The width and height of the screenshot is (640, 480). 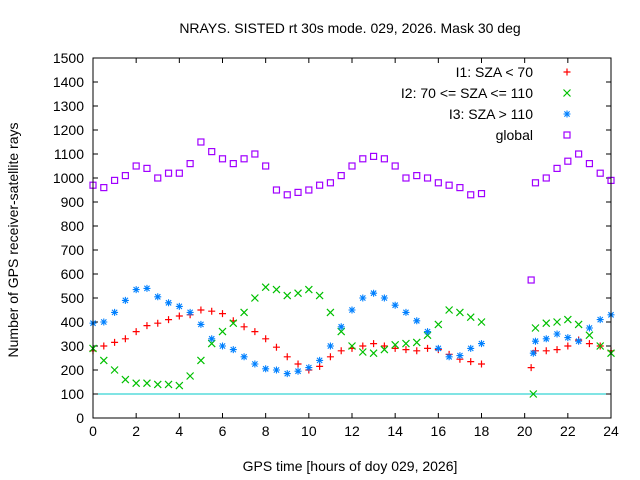 What do you see at coordinates (136, 431) in the screenshot?
I see `x-tick-label: 2` at bounding box center [136, 431].